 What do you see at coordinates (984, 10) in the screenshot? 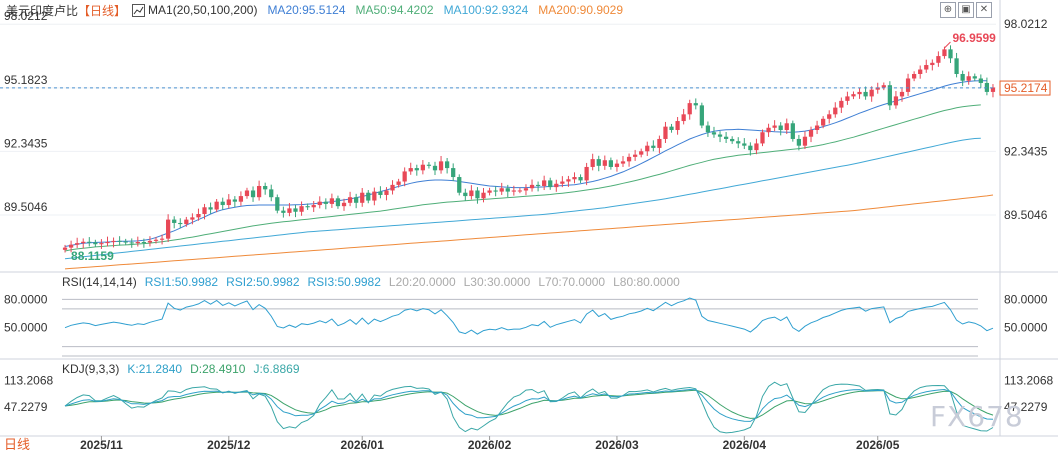
I see `close-icon: ✕` at bounding box center [984, 10].